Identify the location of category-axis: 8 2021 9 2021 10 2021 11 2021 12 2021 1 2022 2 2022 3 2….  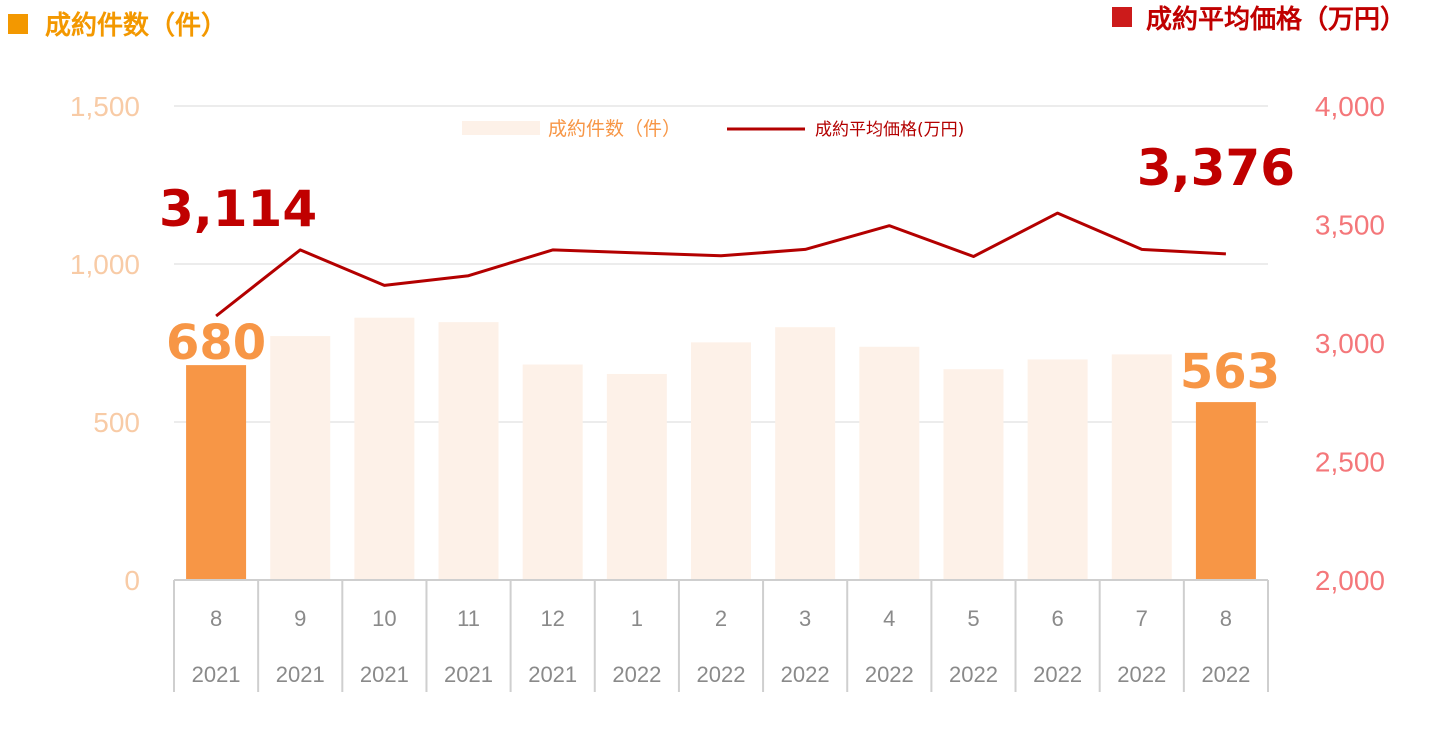
(721, 635).